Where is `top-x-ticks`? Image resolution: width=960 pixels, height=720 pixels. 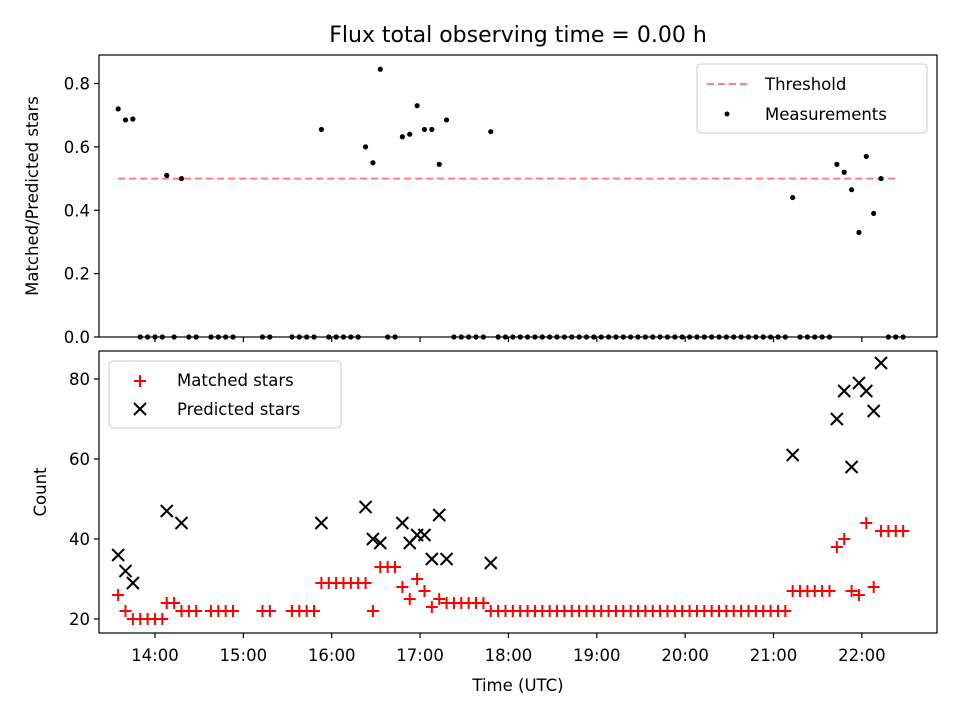
top-x-ticks is located at coordinates (508, 339).